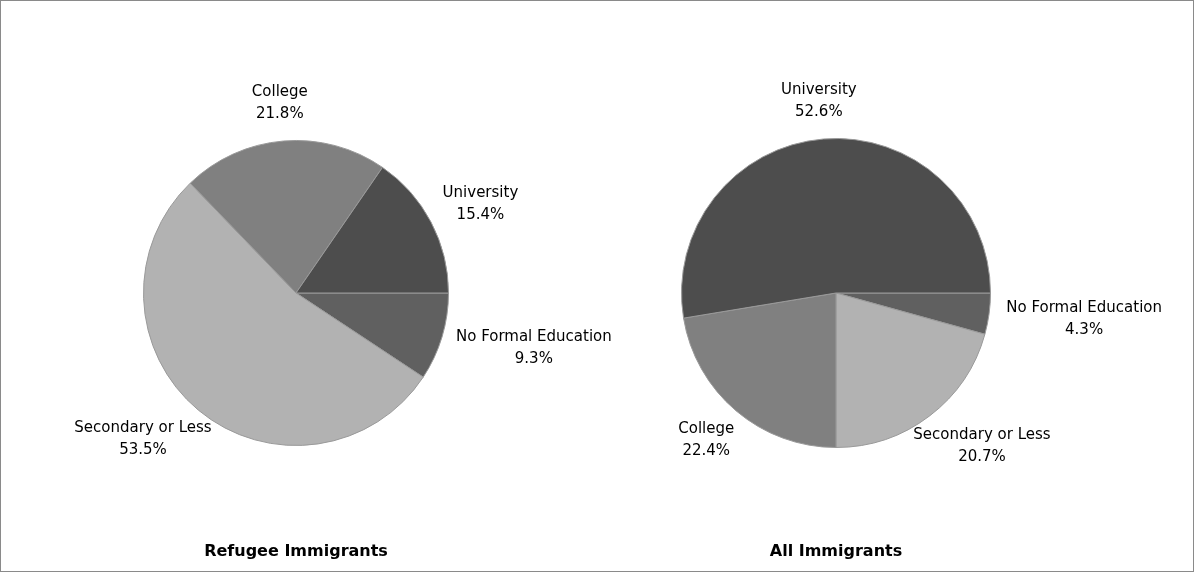 This screenshot has width=1194, height=572. Describe the element at coordinates (143, 449) in the screenshot. I see `data-label: 53.5%` at that location.